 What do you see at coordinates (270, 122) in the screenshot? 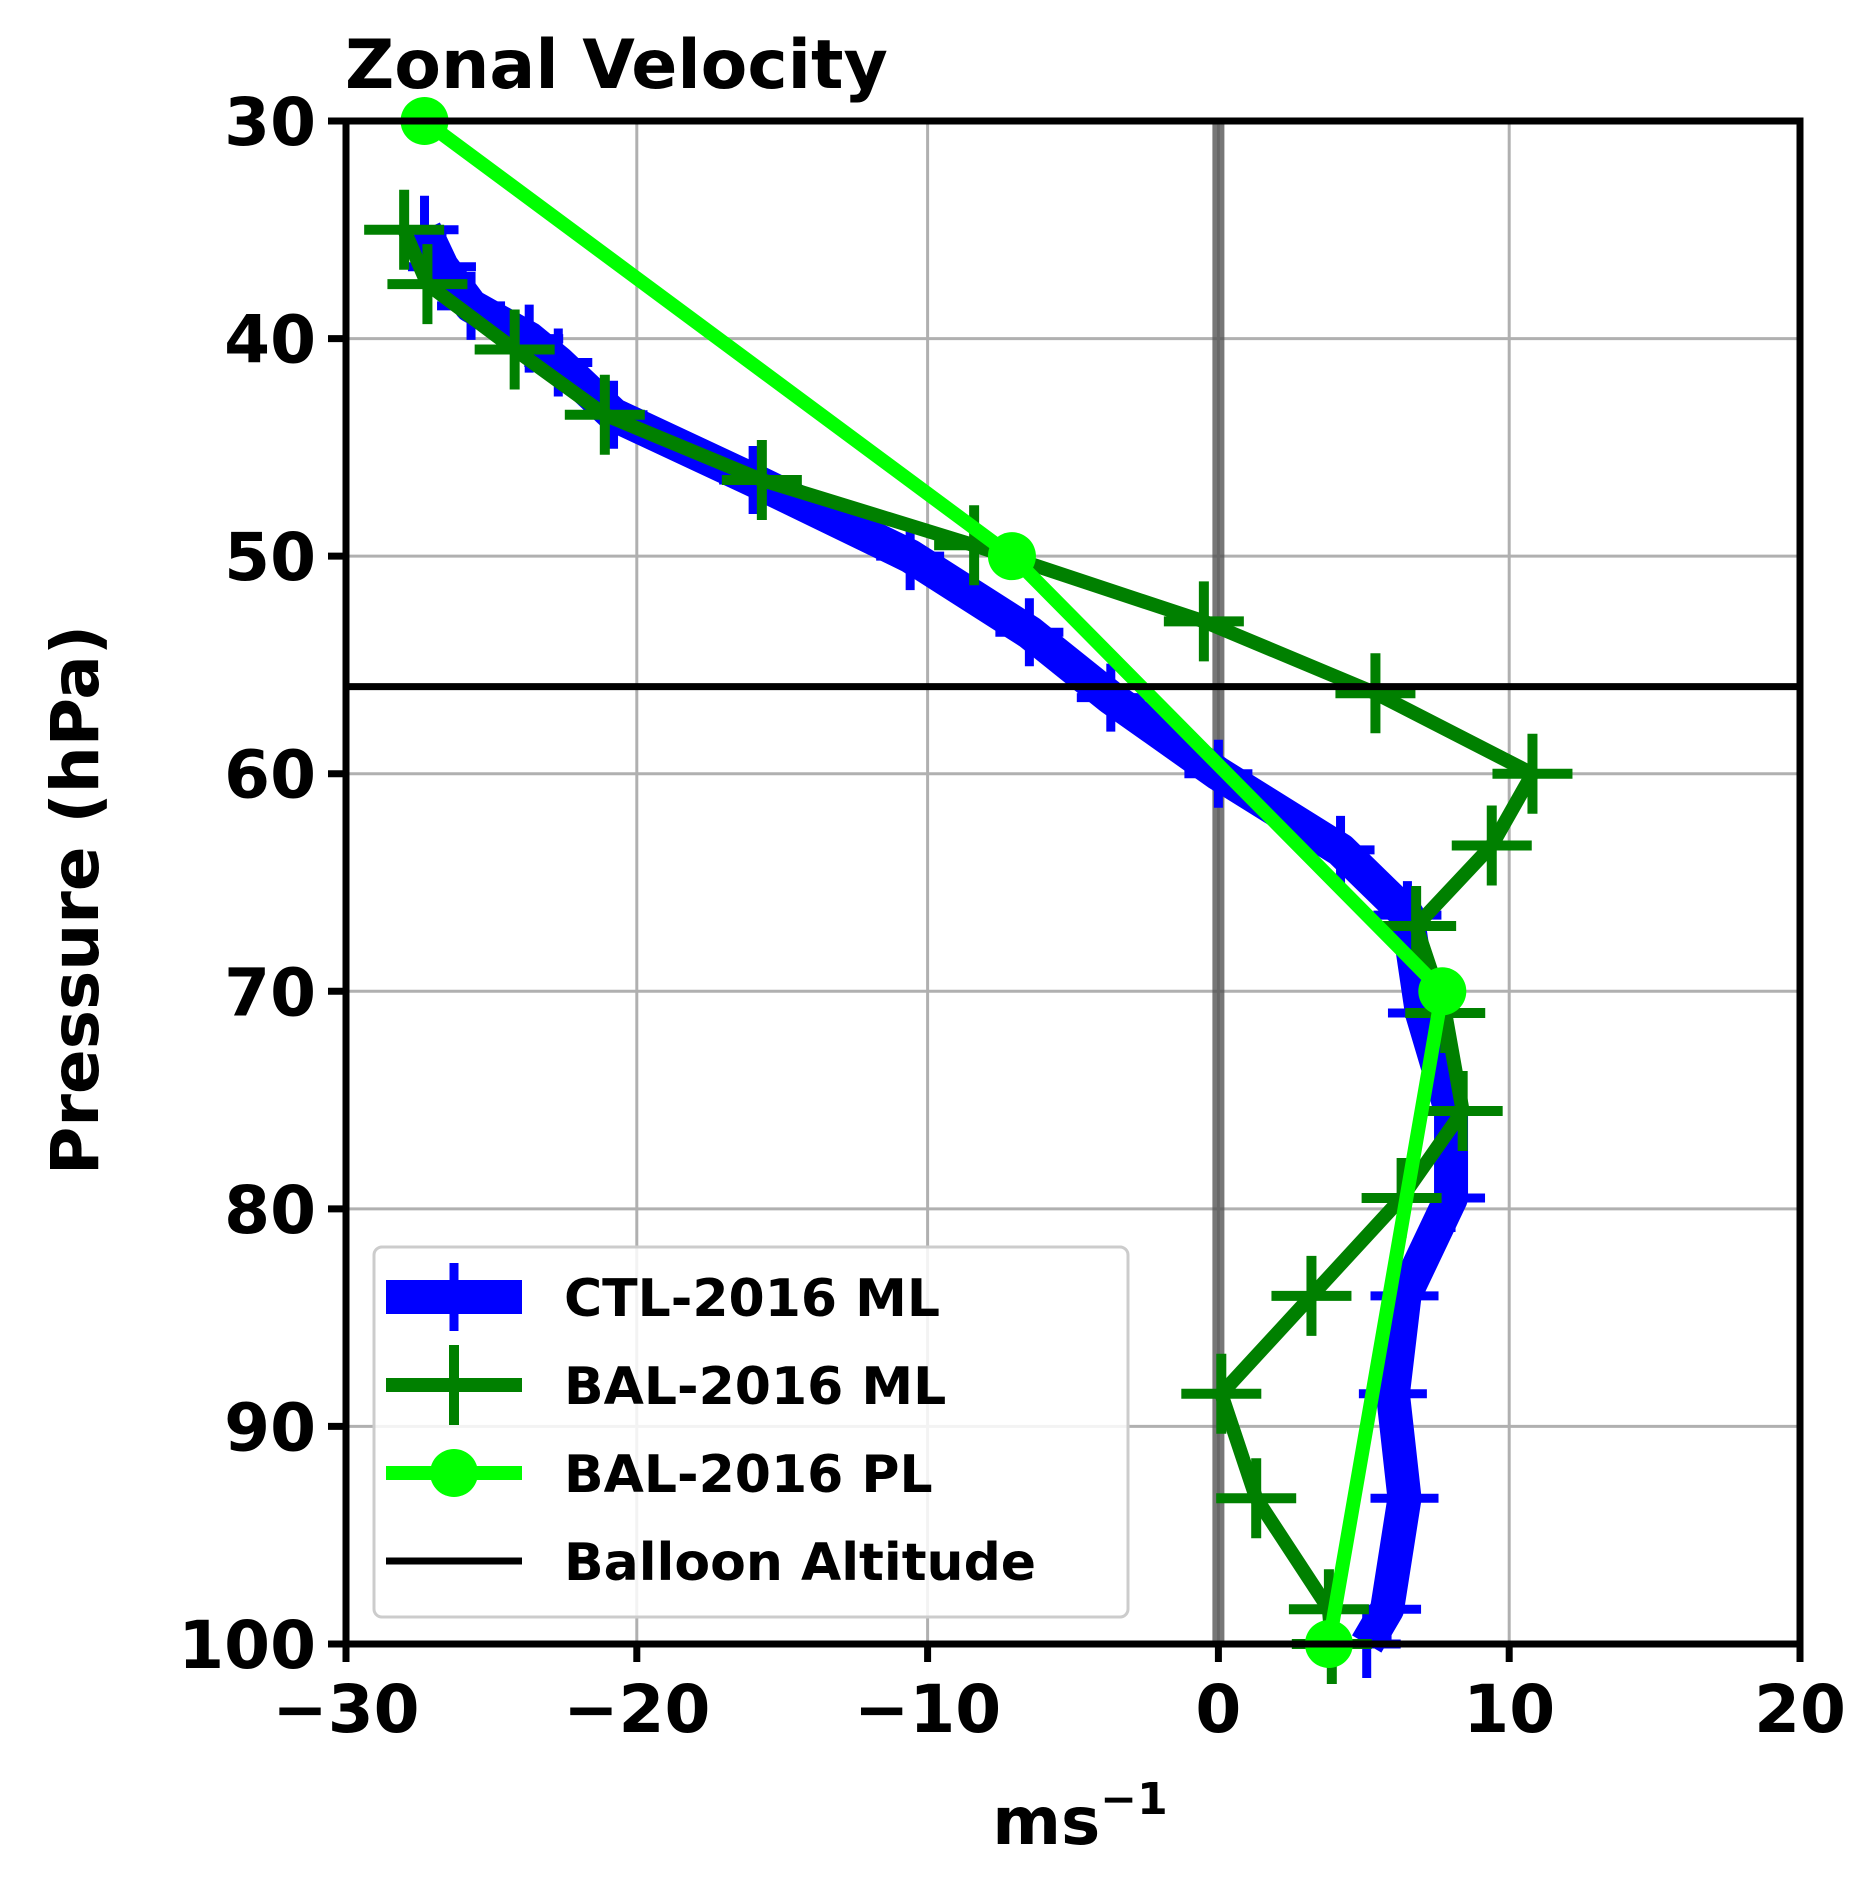
I see `y-tick-label: 30` at bounding box center [270, 122].